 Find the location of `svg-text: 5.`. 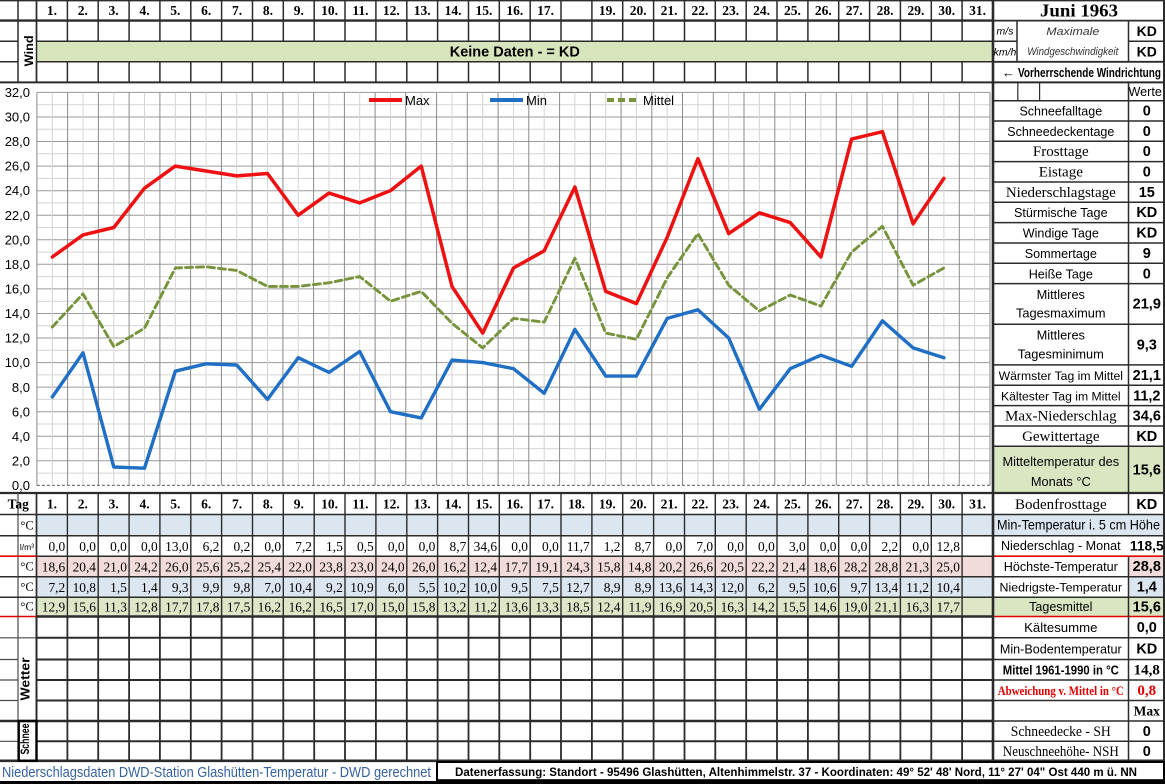

svg-text: 5. is located at coordinates (175, 10).